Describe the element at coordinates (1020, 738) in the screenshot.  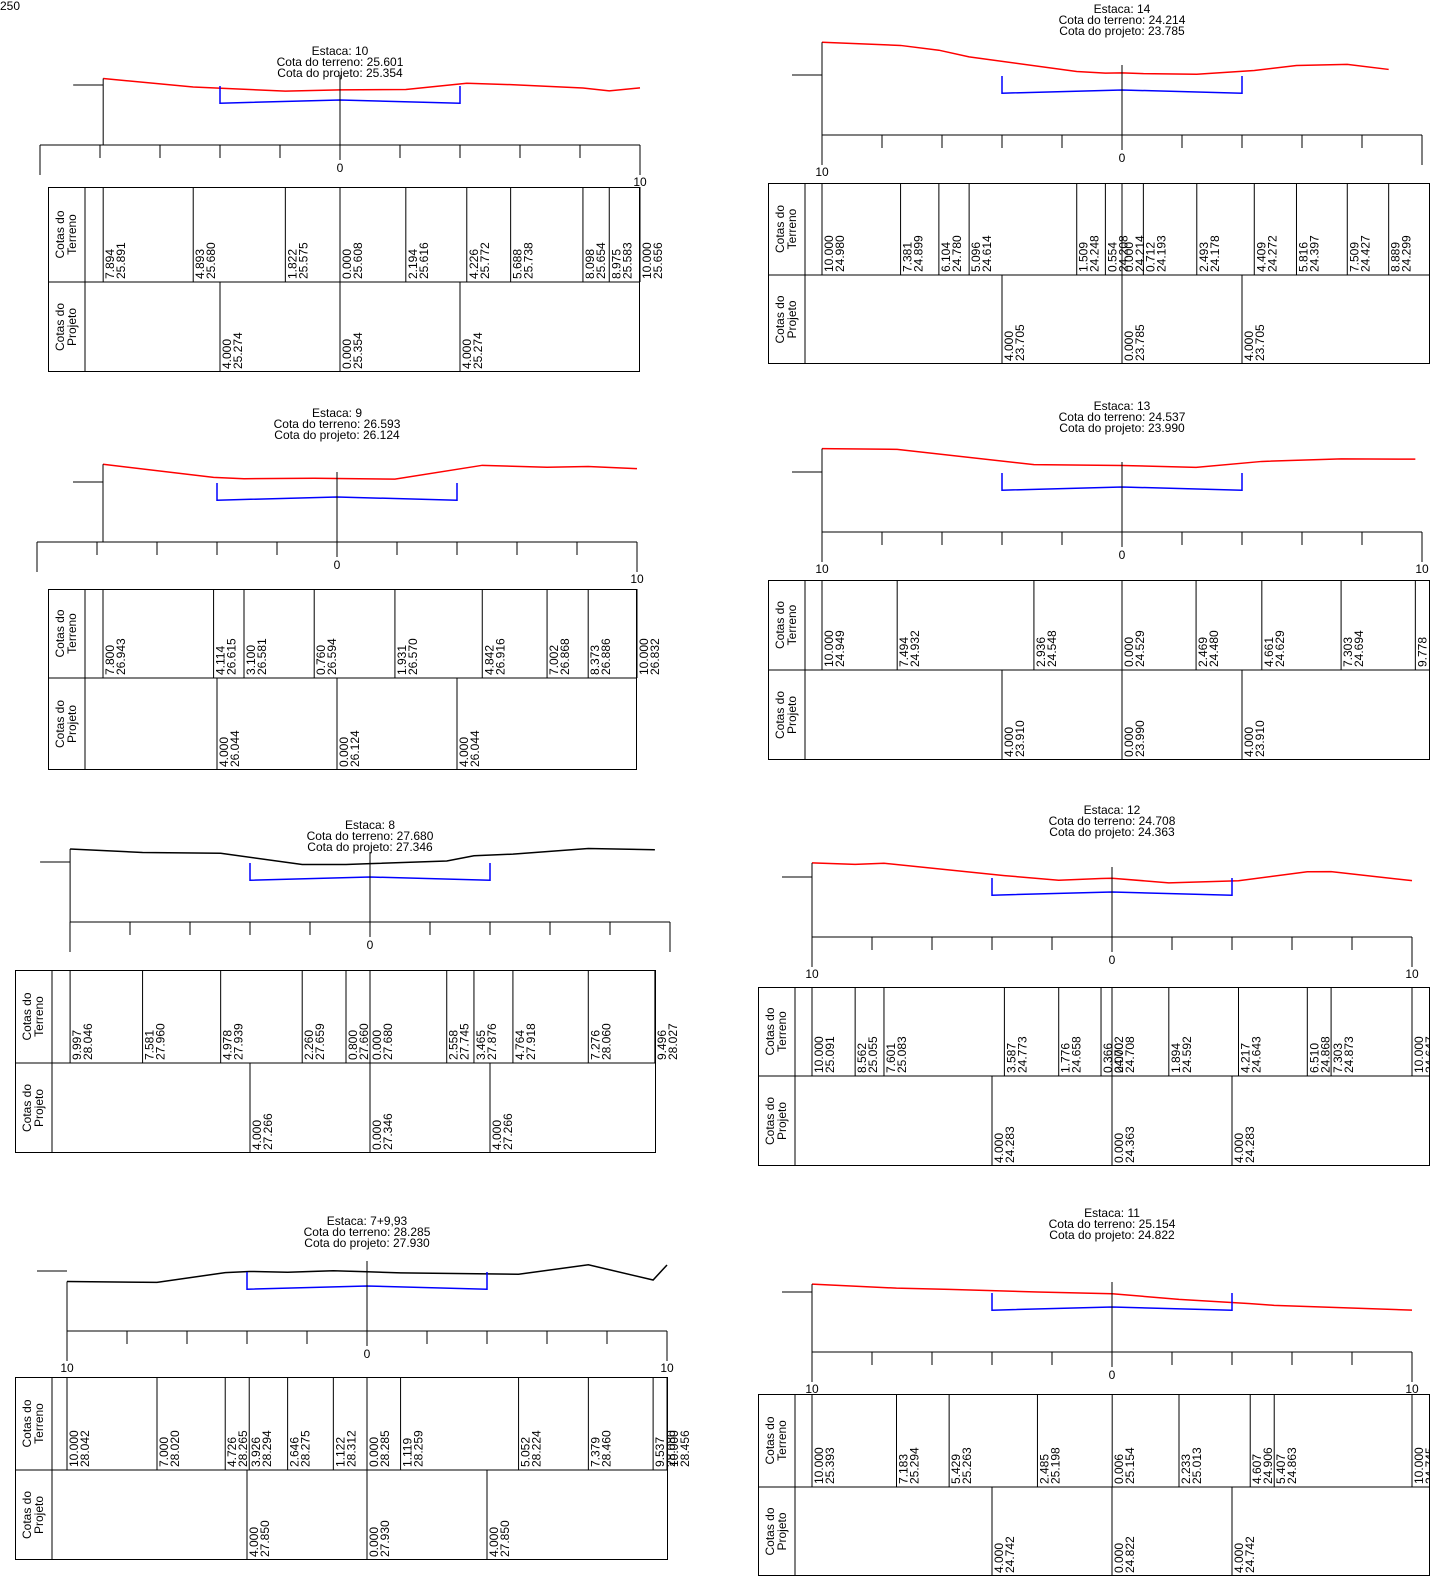
I see `projeto-elevation: 23.910` at that location.